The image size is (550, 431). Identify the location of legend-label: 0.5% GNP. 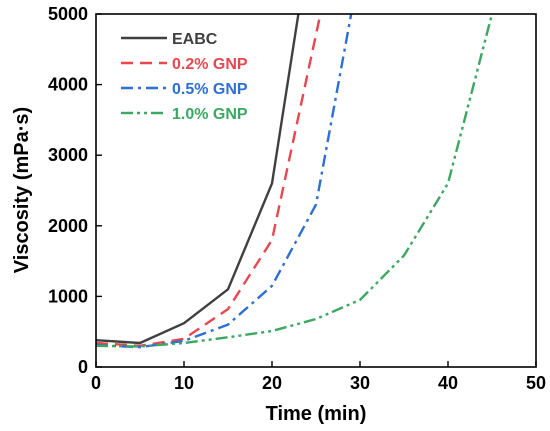
(210, 89).